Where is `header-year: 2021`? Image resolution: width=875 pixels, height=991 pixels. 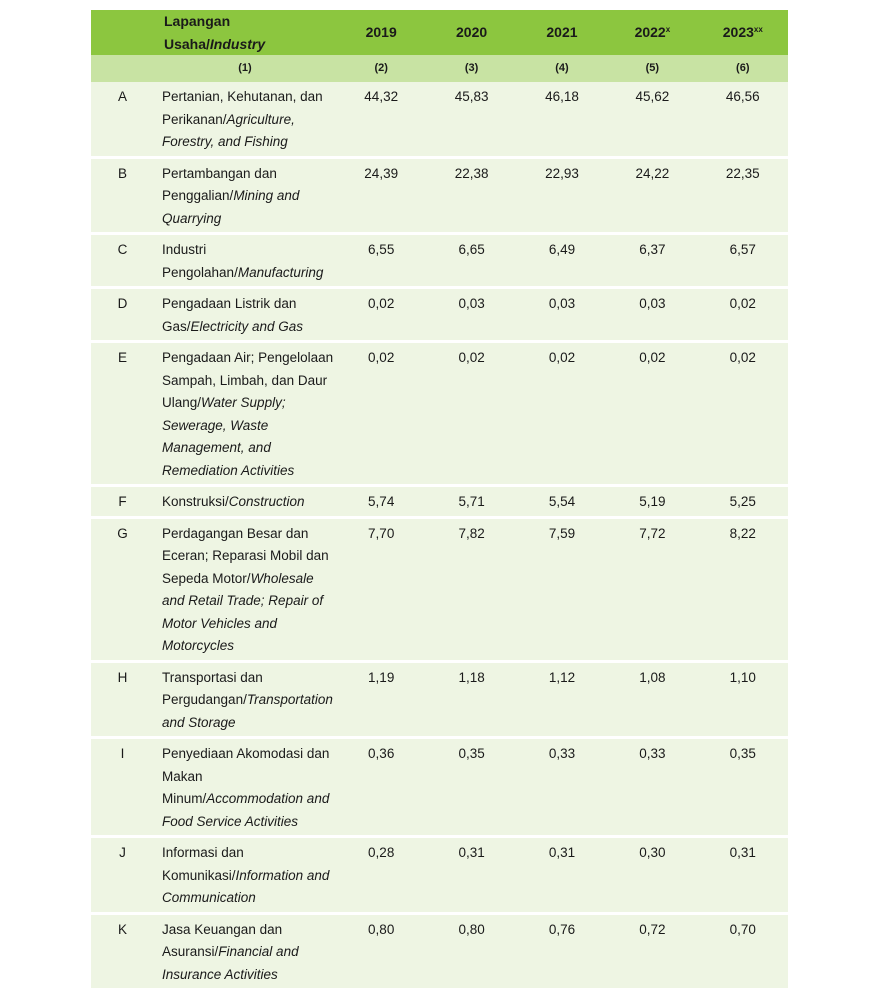
header-year: 2021 is located at coordinates (562, 32).